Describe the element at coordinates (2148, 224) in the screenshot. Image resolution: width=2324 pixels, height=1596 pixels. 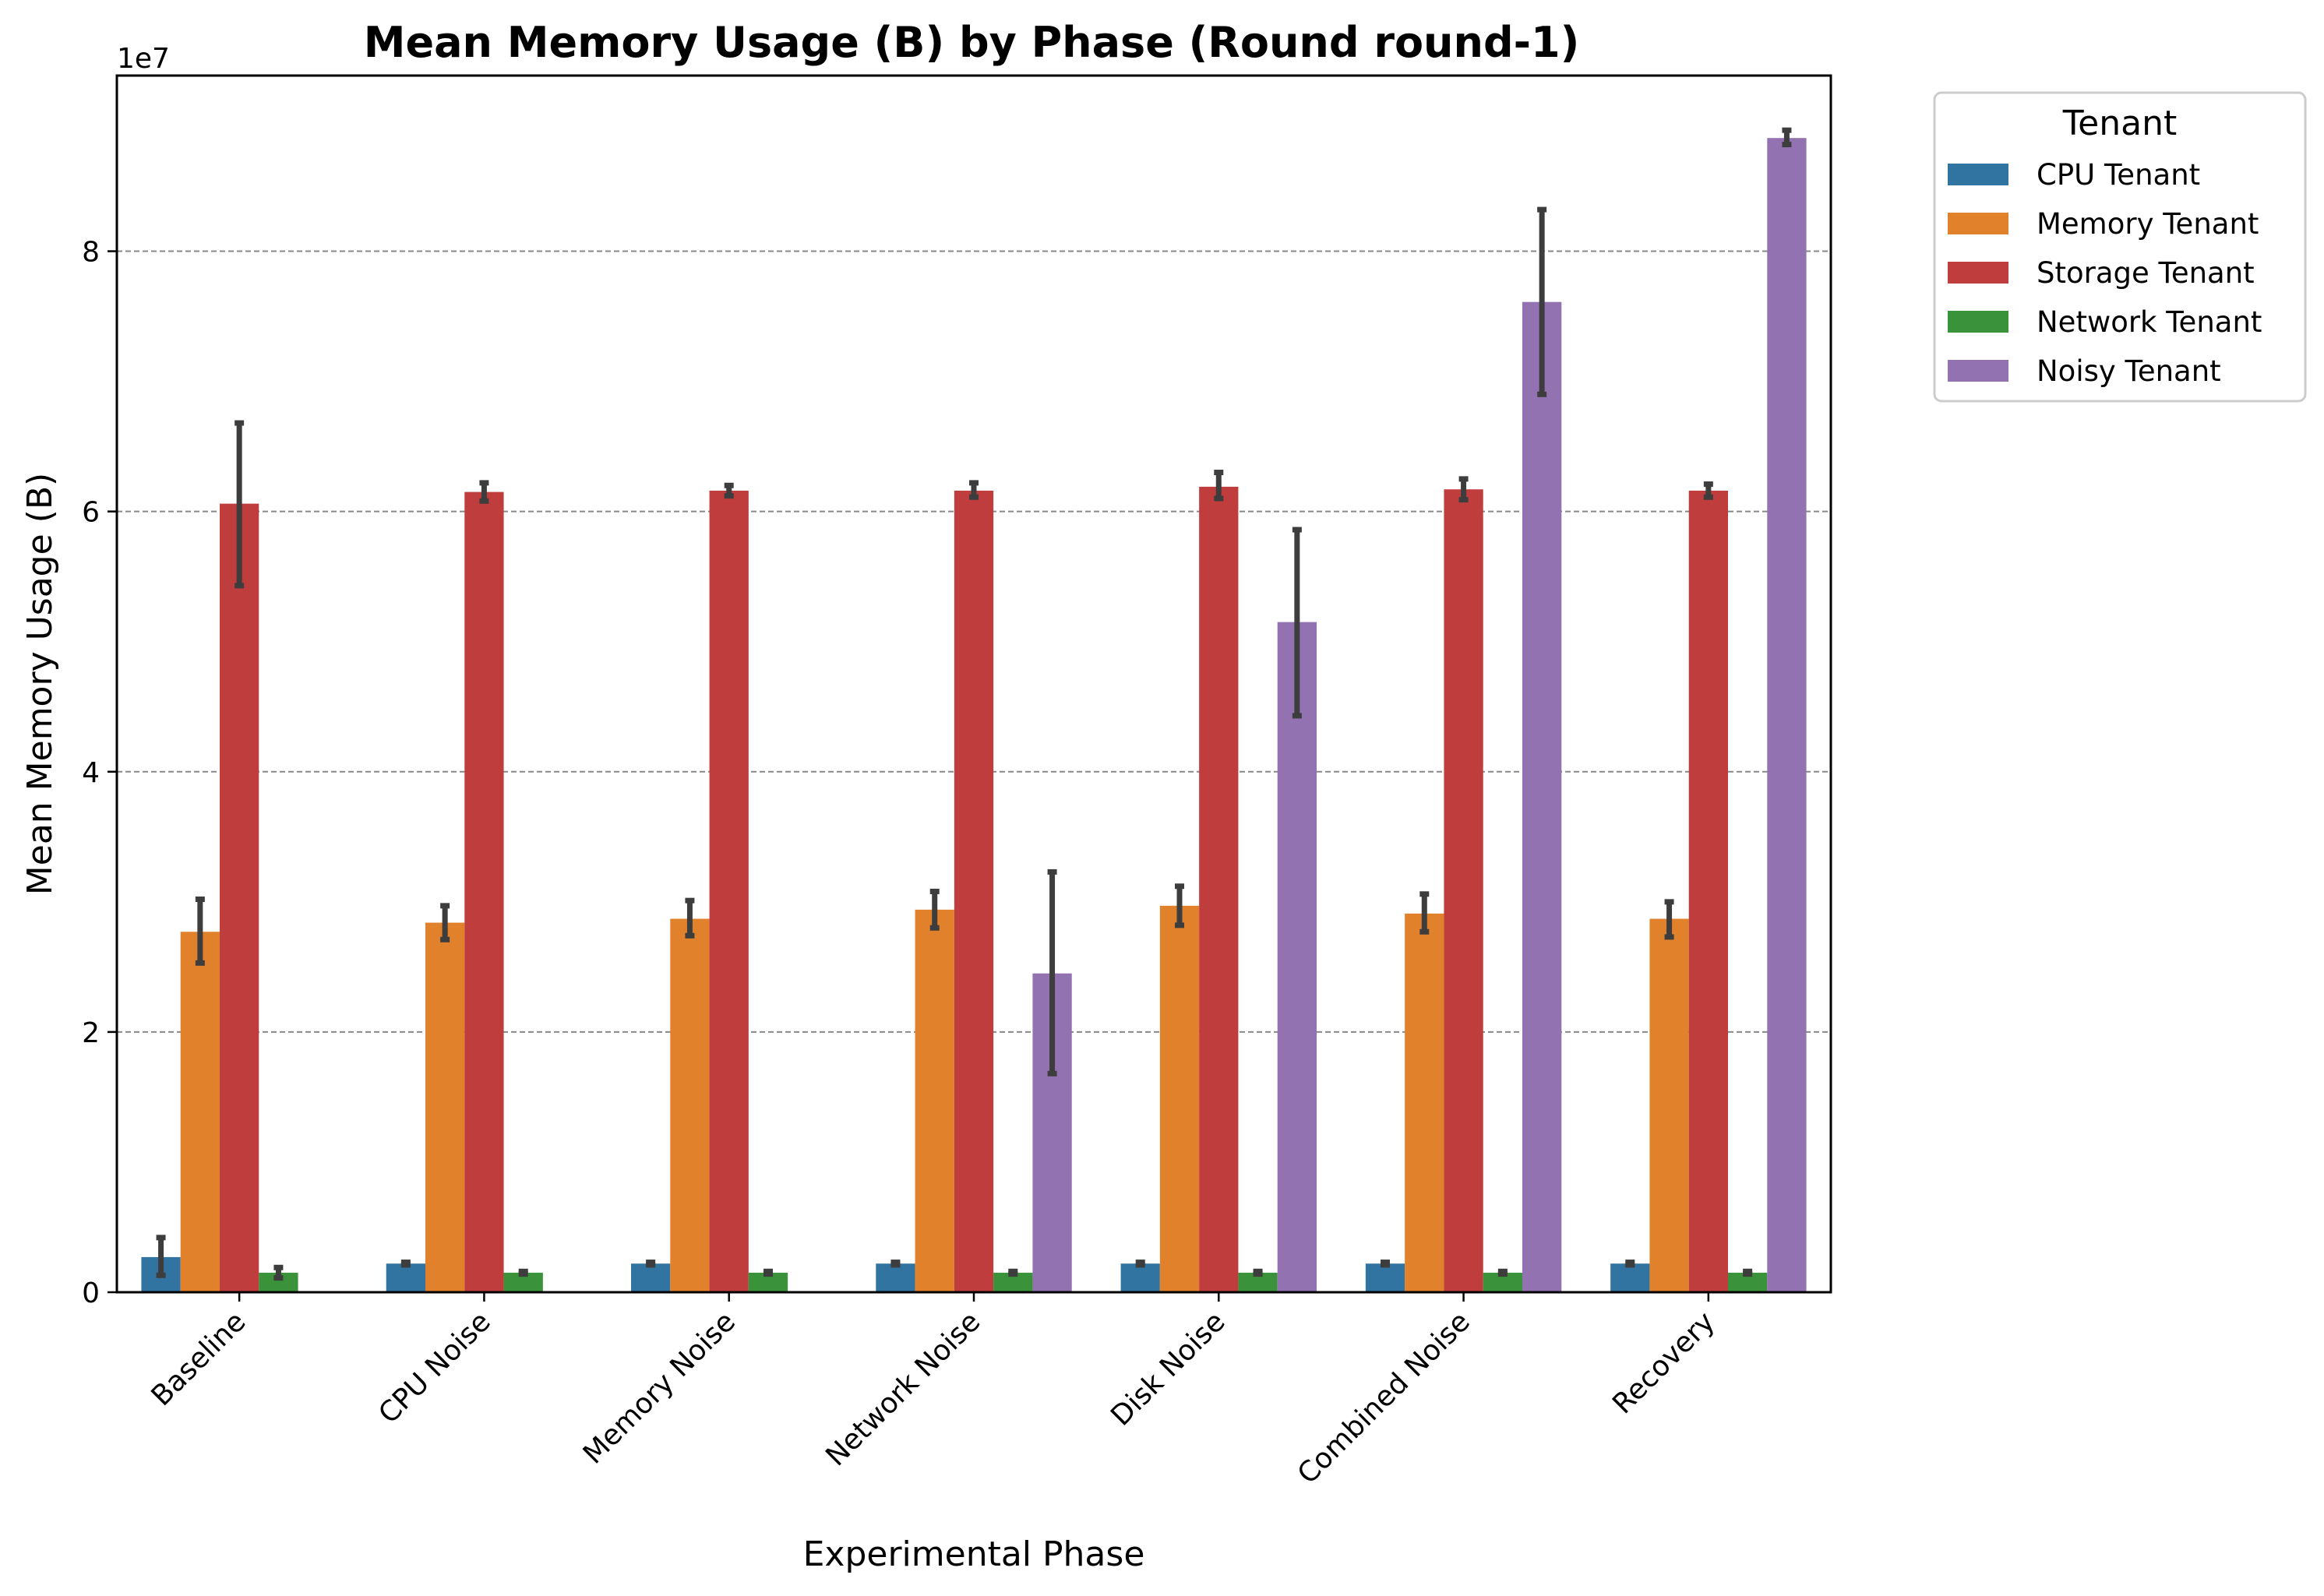
I see `legend-item-label: Memory Tenant` at that location.